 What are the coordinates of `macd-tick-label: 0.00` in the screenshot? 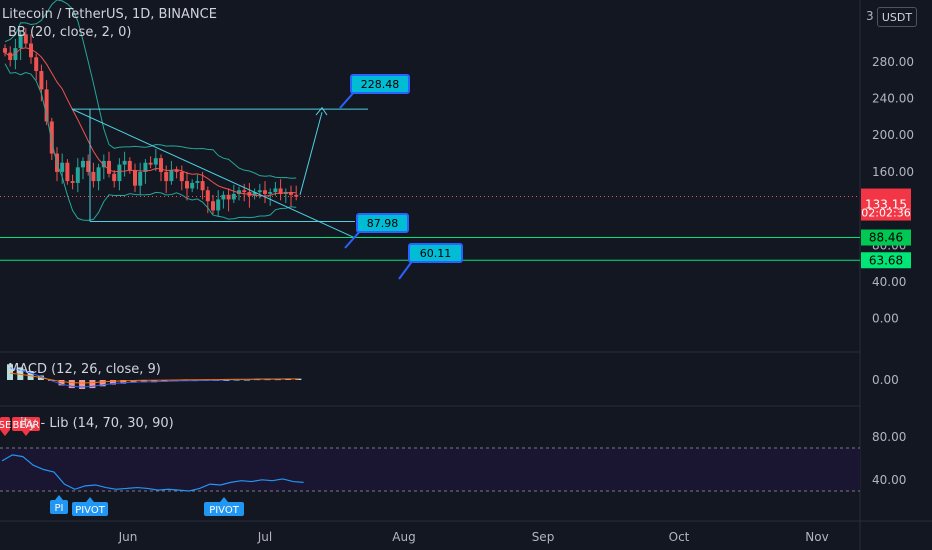 It's located at (885, 380).